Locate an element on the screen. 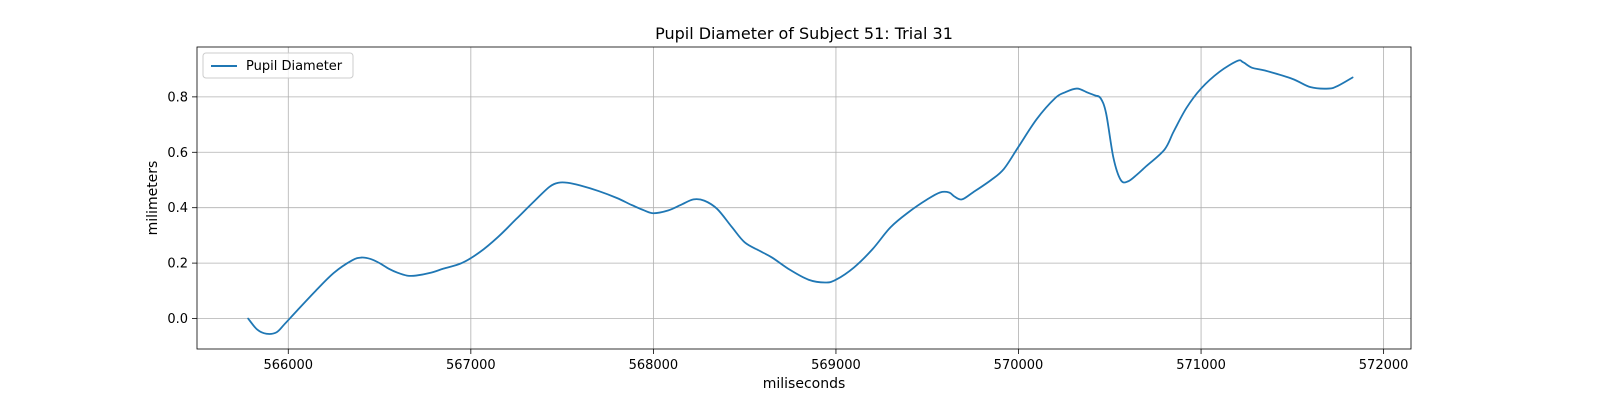 This screenshot has height=400, width=1600. chart-title: Pupil Diameter of Subject 51: Trial 31 is located at coordinates (804, 33).